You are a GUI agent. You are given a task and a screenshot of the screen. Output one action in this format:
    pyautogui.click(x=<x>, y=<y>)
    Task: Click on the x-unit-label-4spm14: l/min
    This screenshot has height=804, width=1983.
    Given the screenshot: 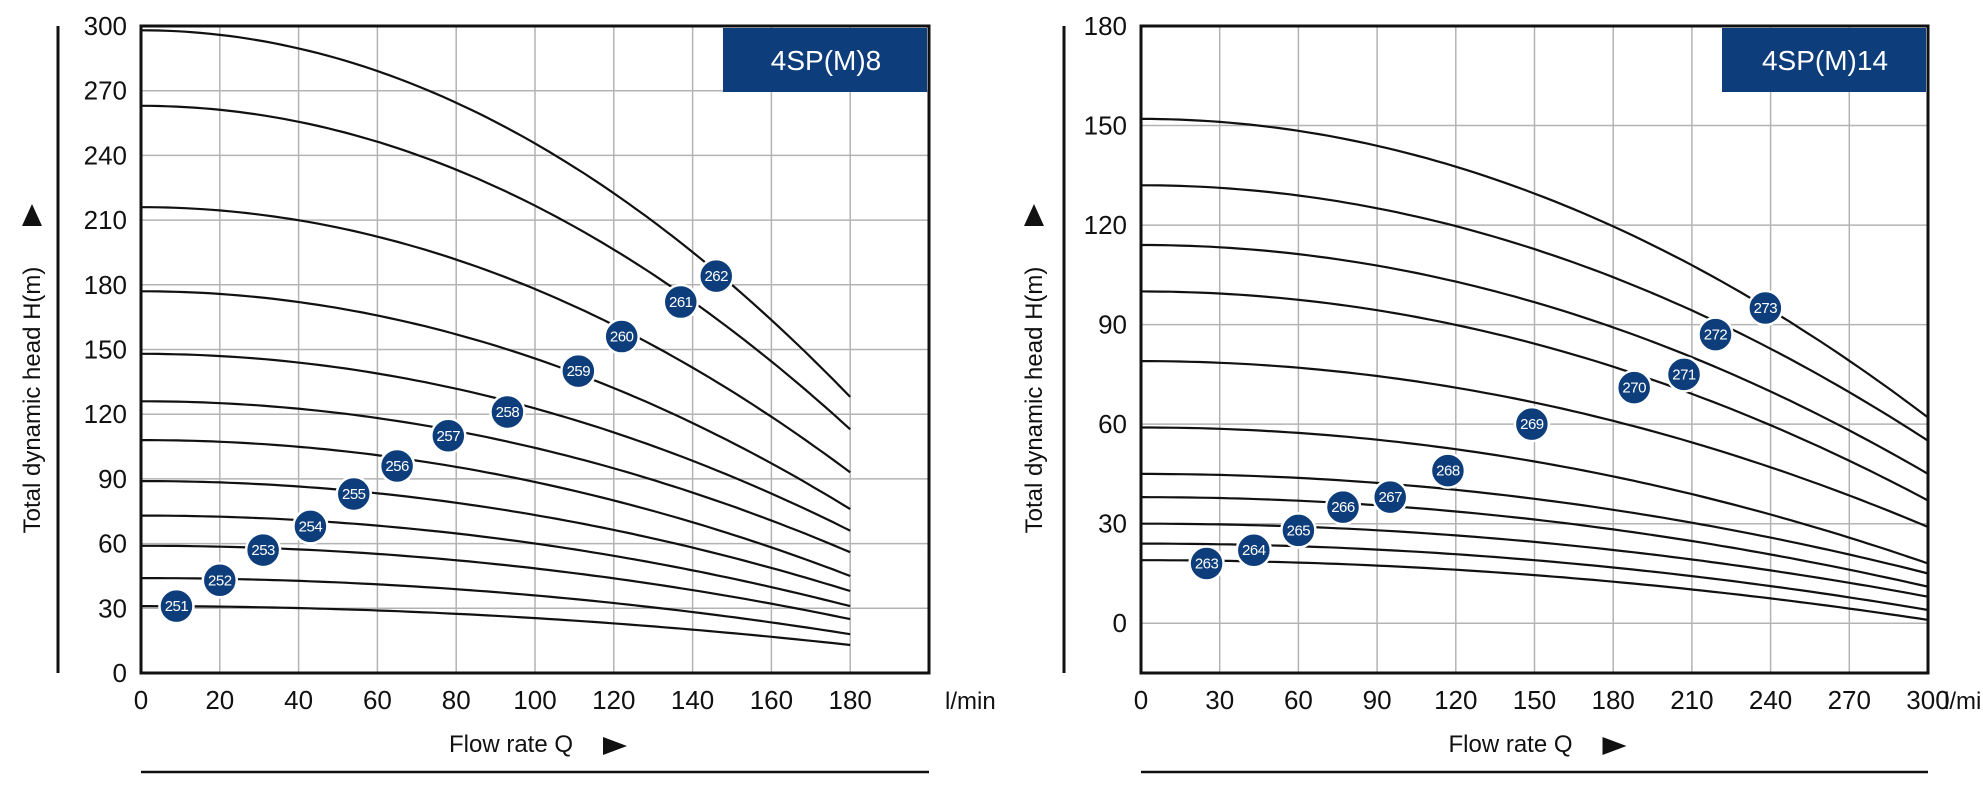 What is the action you would take?
    pyautogui.click(x=1963, y=701)
    